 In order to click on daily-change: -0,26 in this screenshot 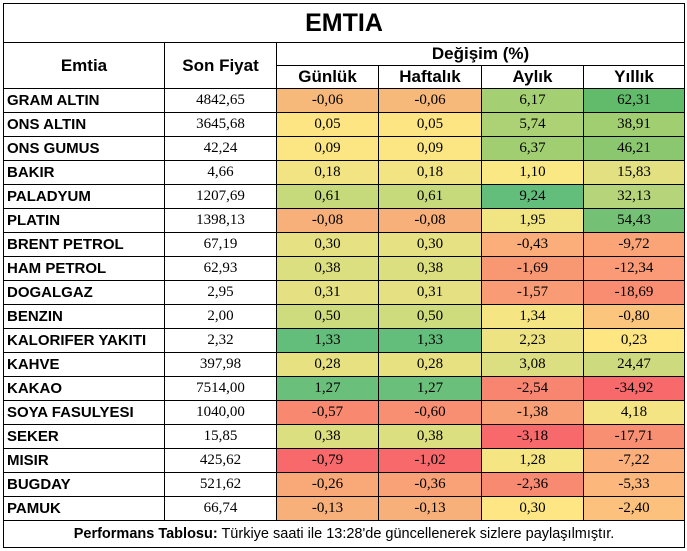, I will do `click(327, 484)`.